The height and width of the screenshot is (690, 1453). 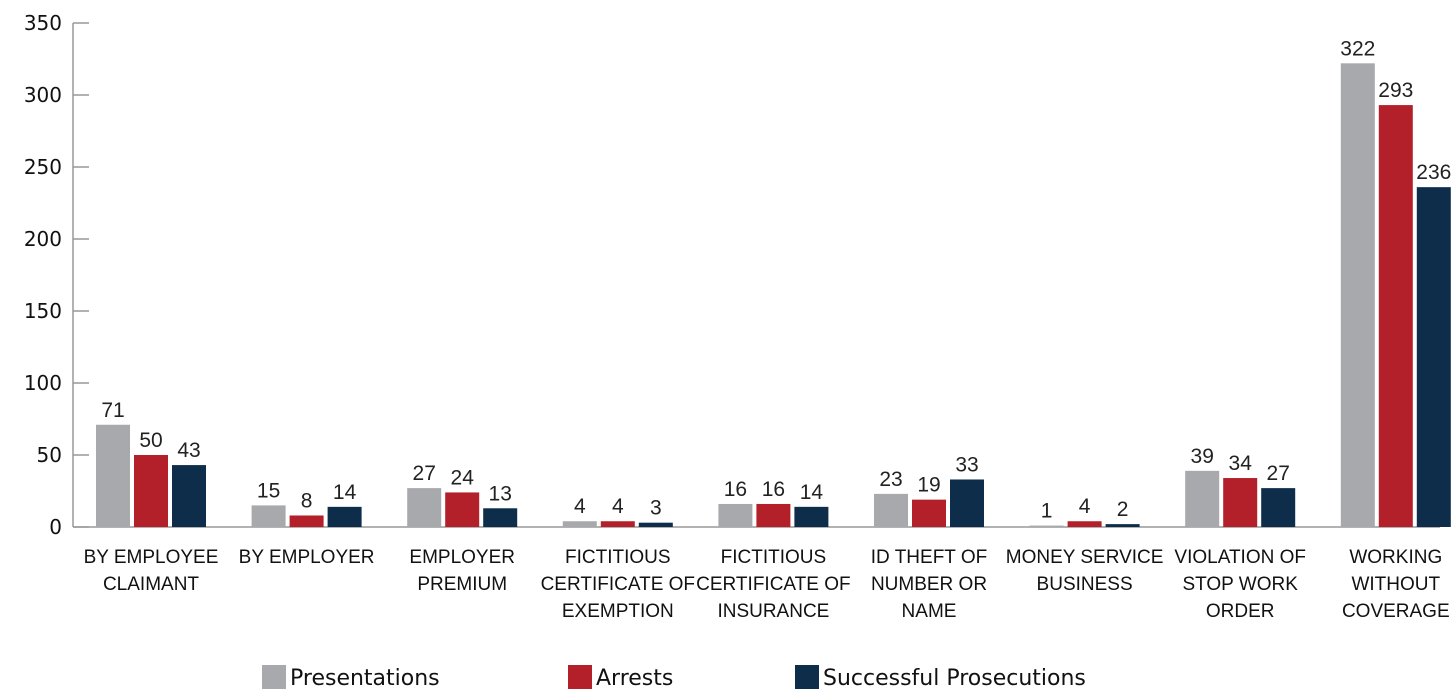 I want to click on y-tick-label: 300, so click(x=43, y=95).